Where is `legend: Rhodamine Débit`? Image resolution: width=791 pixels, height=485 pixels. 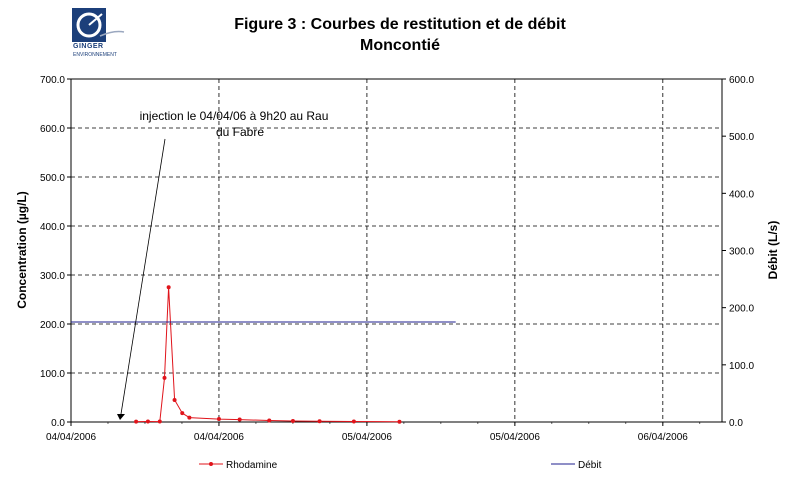
legend: Rhodamine Débit is located at coordinates (400, 465).